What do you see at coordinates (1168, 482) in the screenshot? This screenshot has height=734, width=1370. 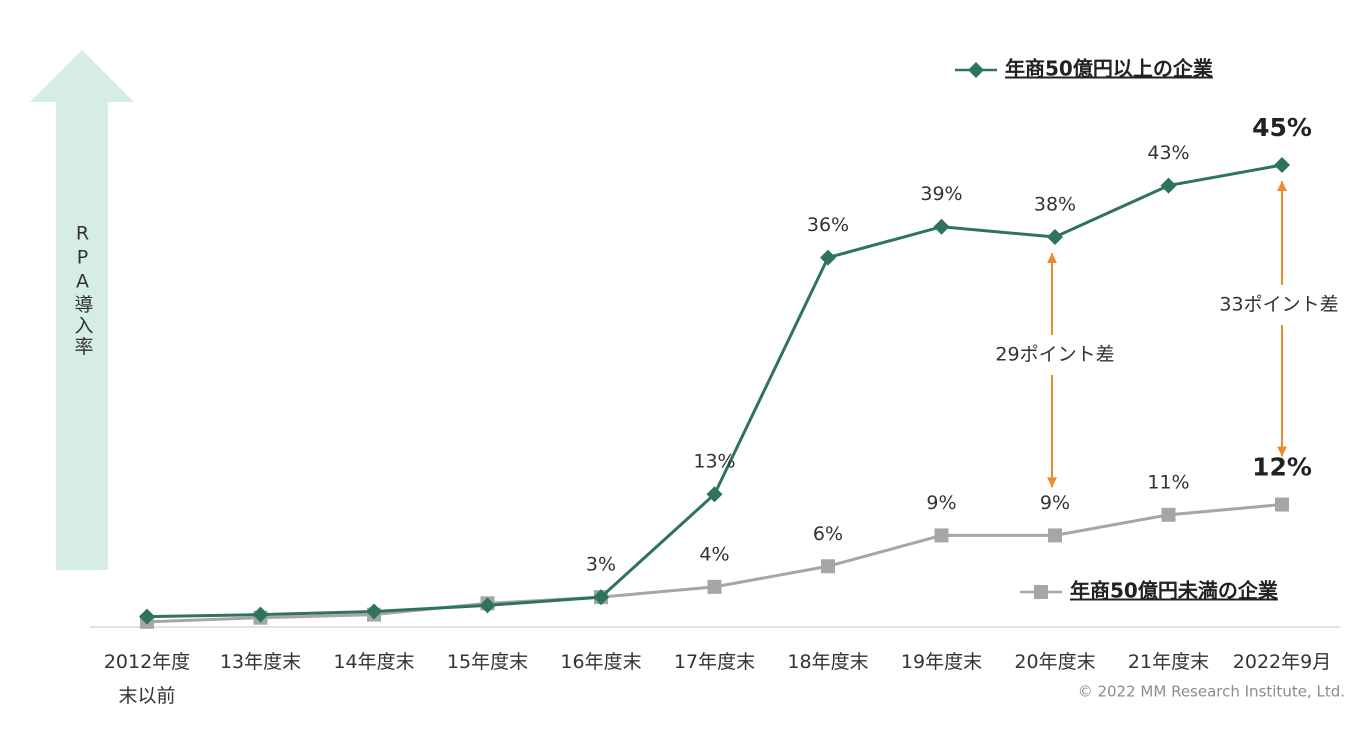 I see `data-label: 11%` at bounding box center [1168, 482].